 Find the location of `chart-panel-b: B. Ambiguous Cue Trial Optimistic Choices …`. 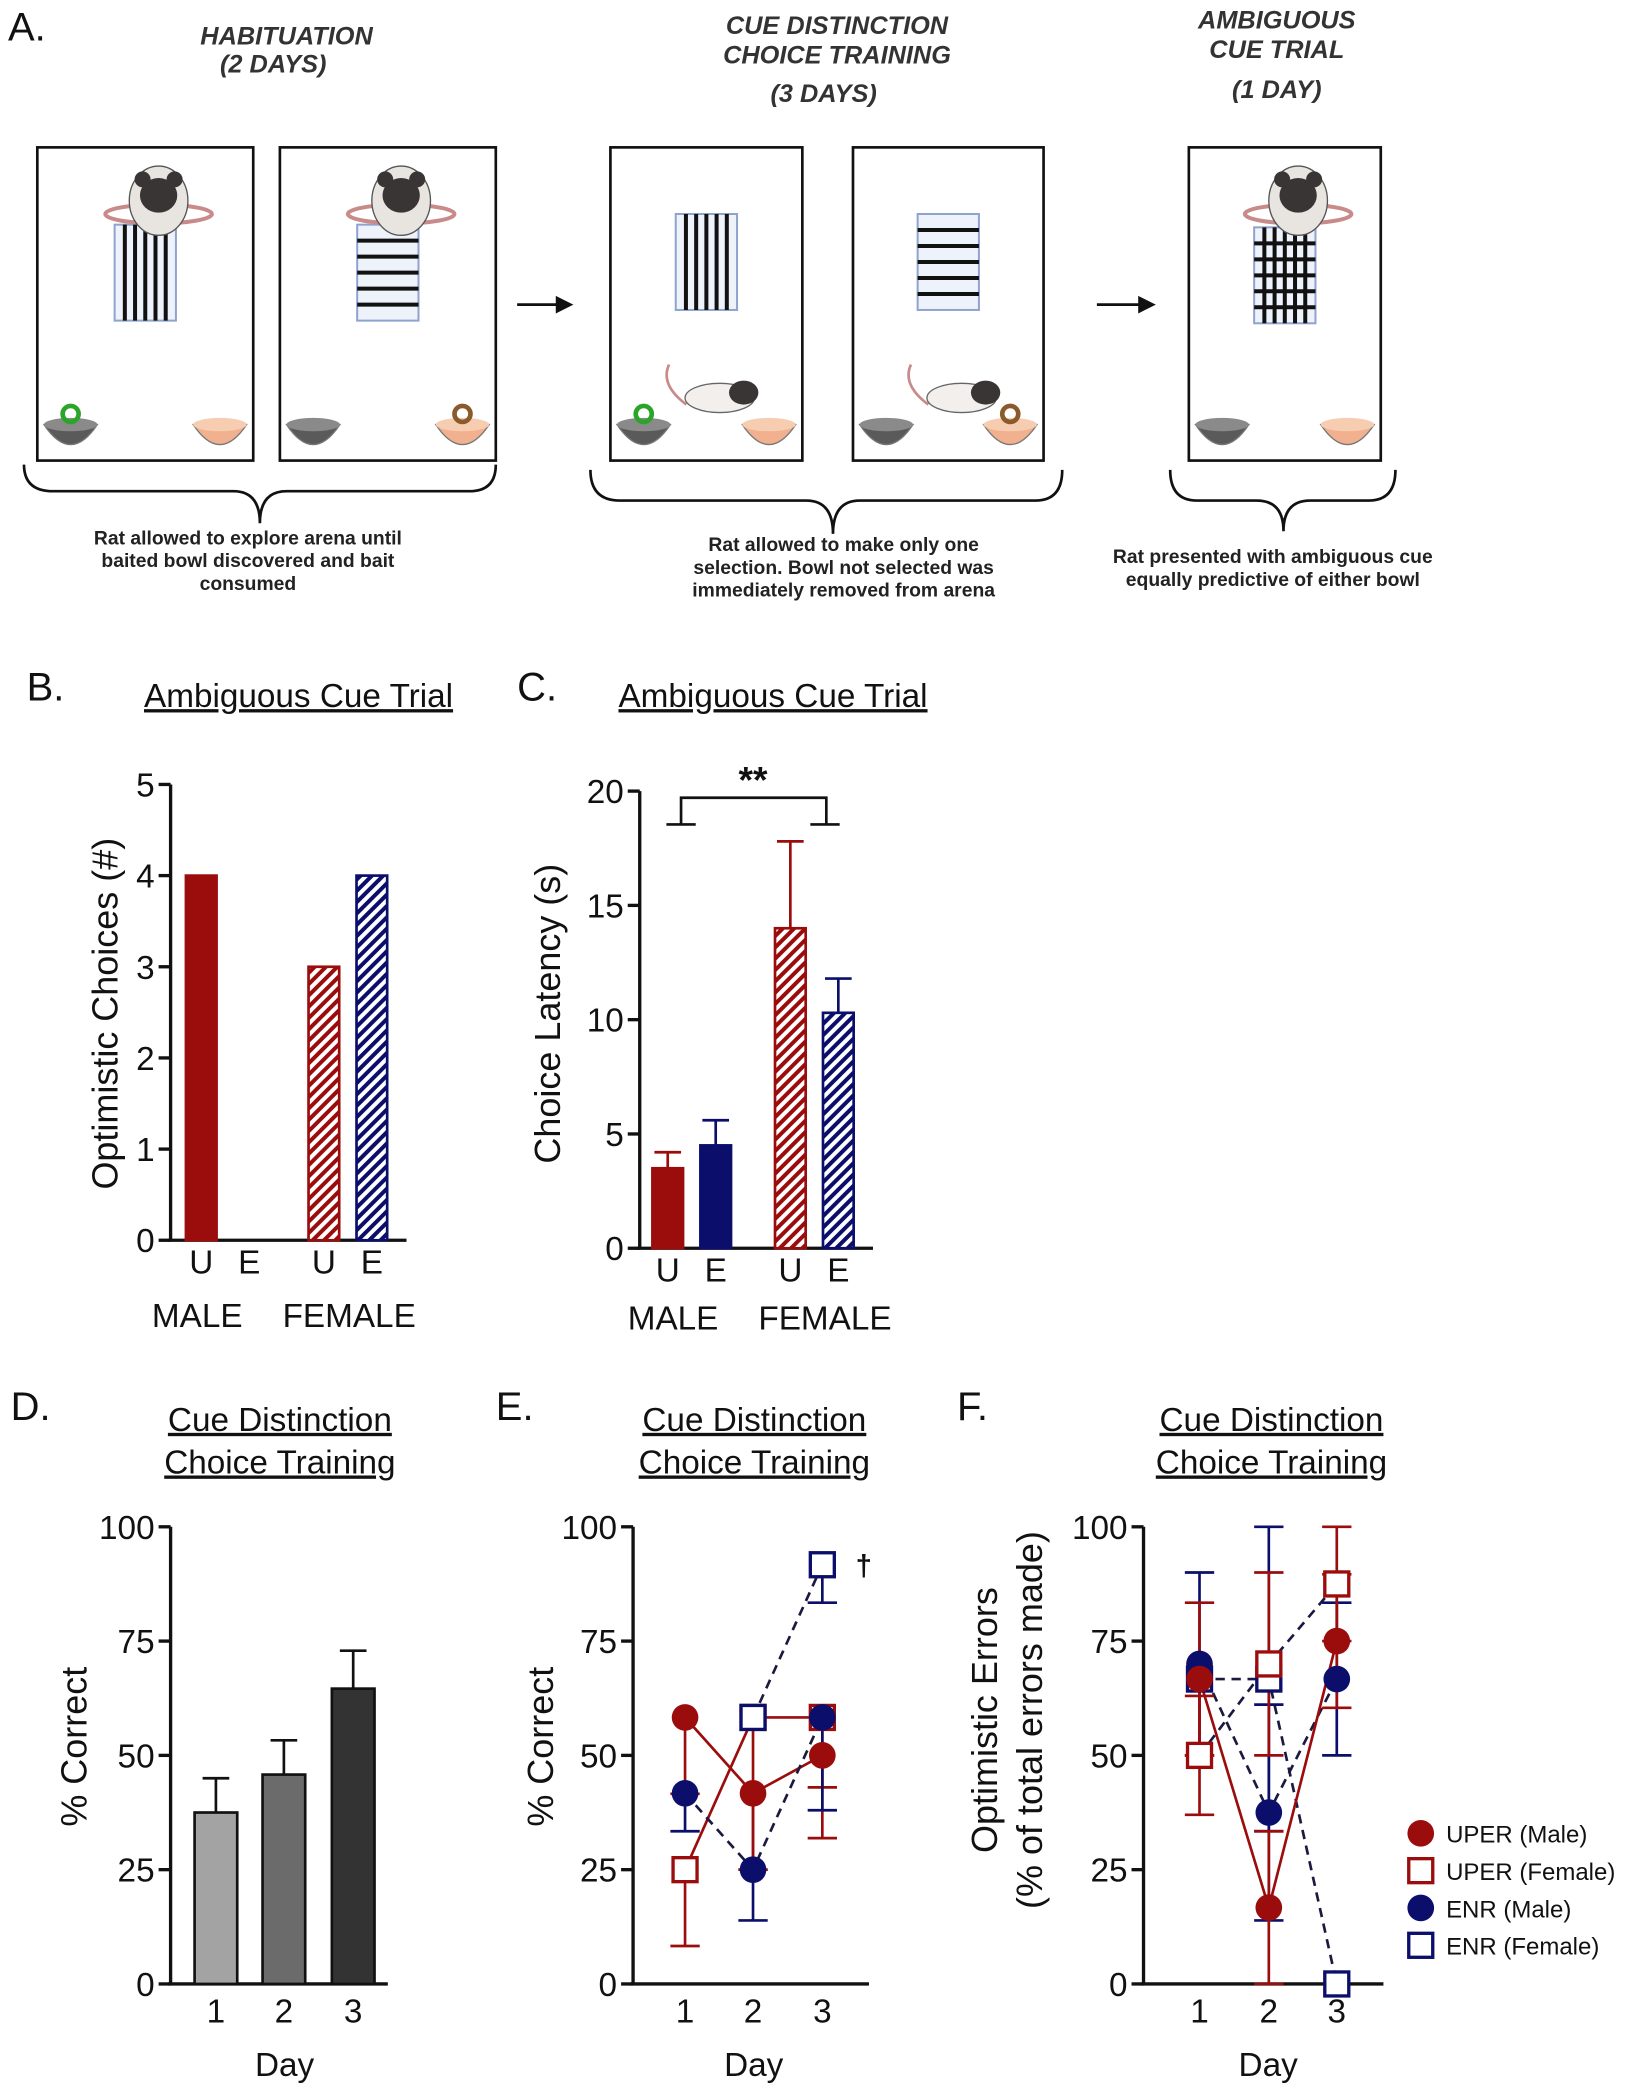

chart-panel-b: B. Ambiguous Cue Trial Optimistic Choices … is located at coordinates (240, 999).